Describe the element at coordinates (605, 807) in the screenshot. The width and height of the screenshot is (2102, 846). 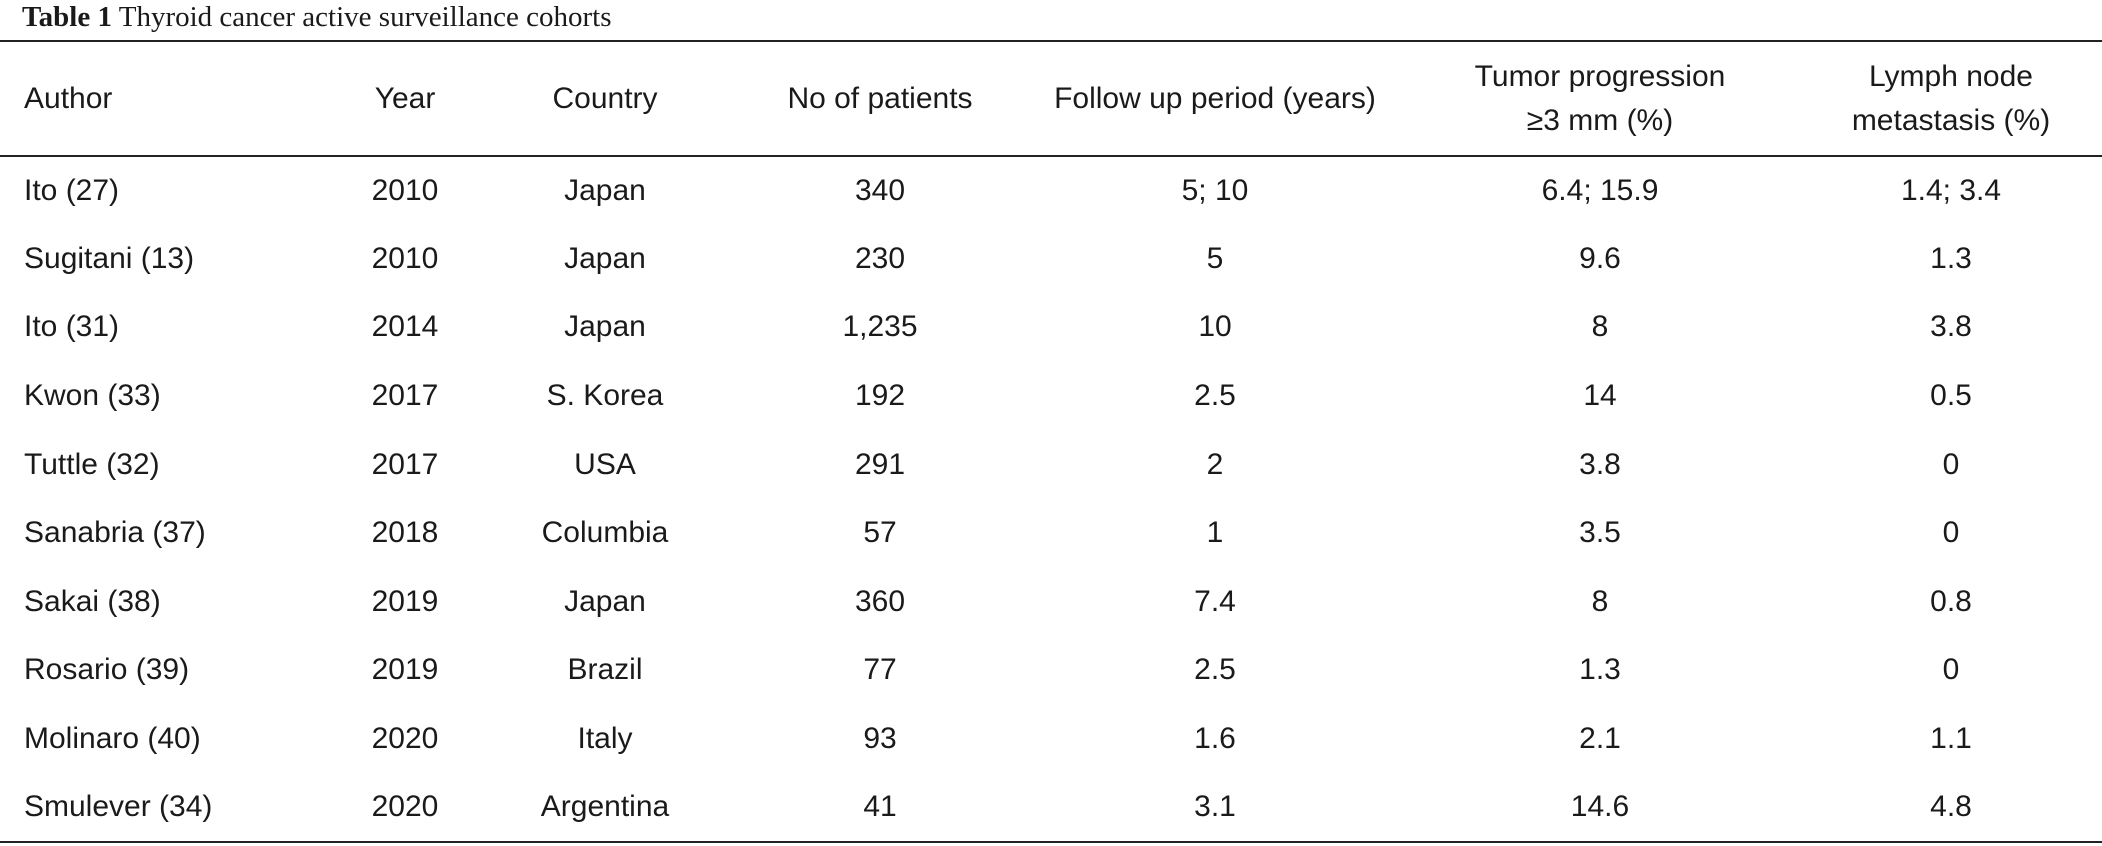
I see `cell-country: Argentina` at that location.